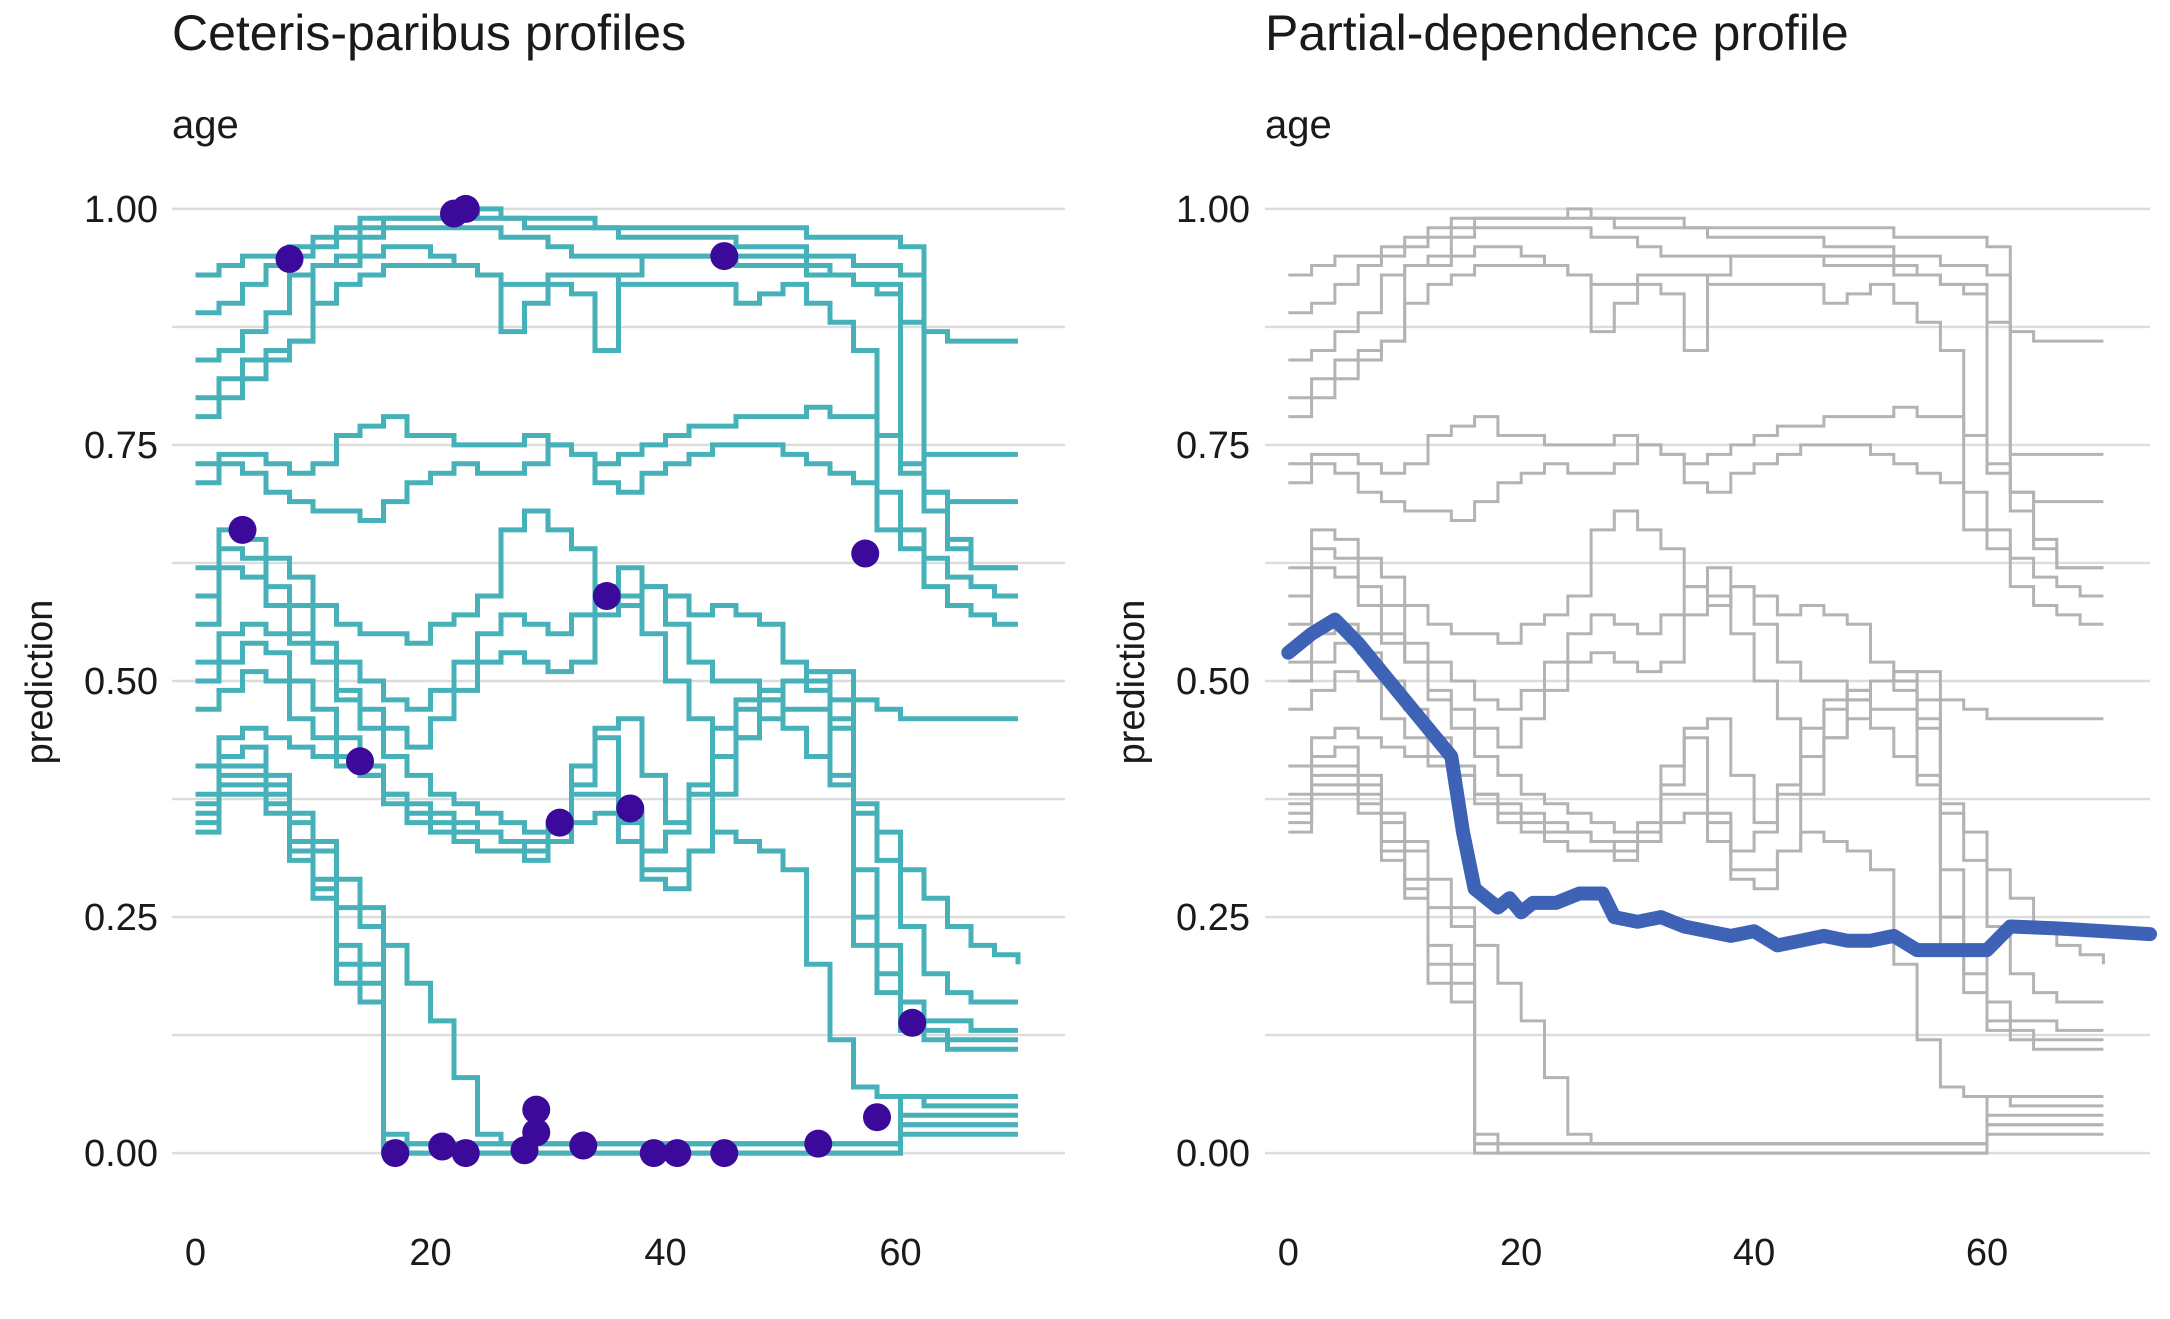 This screenshot has width=2170, height=1319. Describe the element at coordinates (1557, 33) in the screenshot. I see `panel-title: Partial-dependence profile` at that location.